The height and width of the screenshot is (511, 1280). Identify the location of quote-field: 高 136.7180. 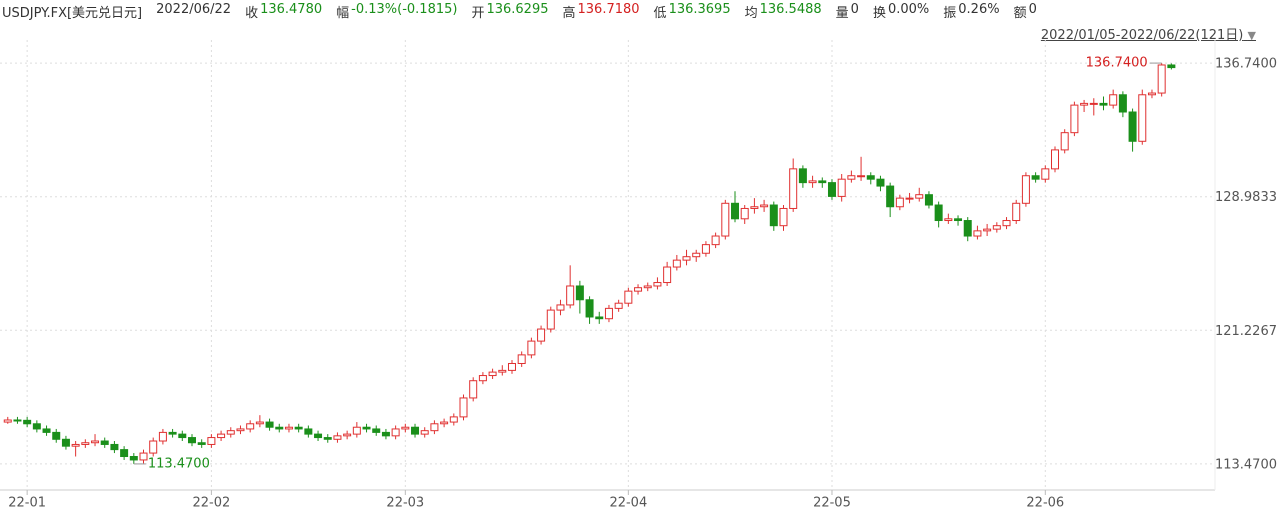
(601, 12).